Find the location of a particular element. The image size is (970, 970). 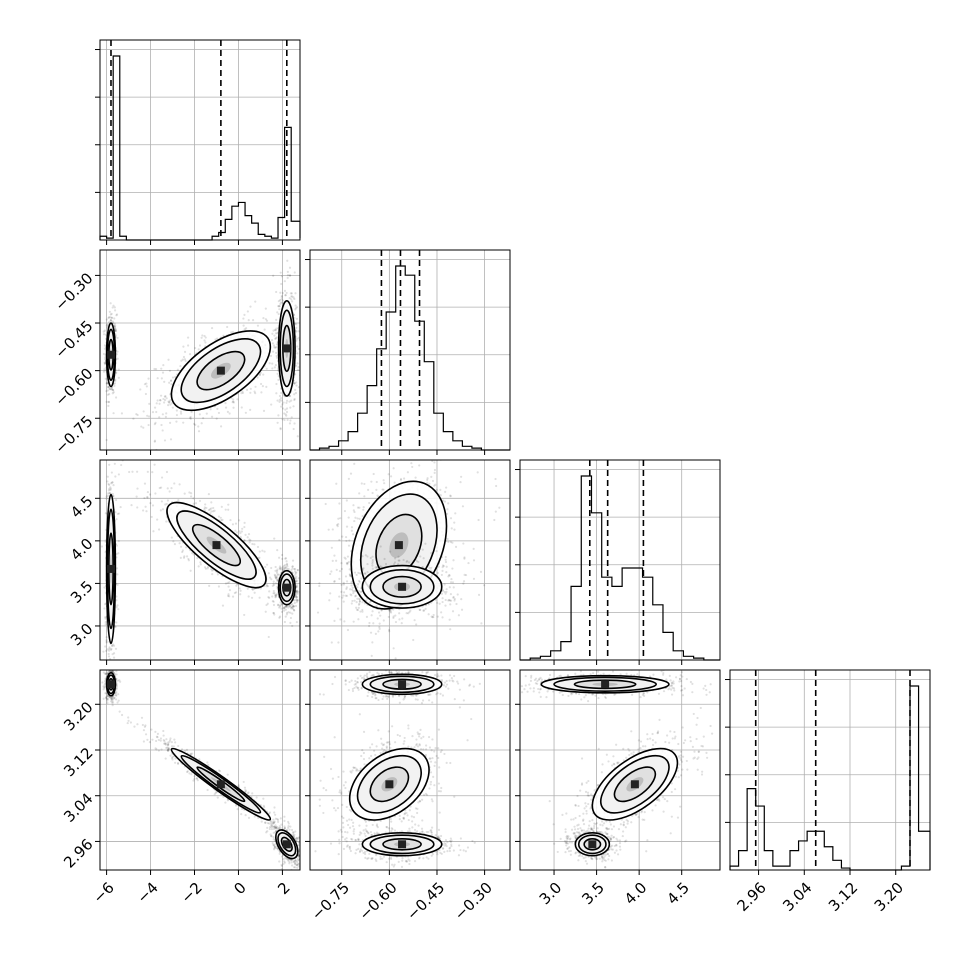

x-tick-label: −6 is located at coordinates (104, 893).